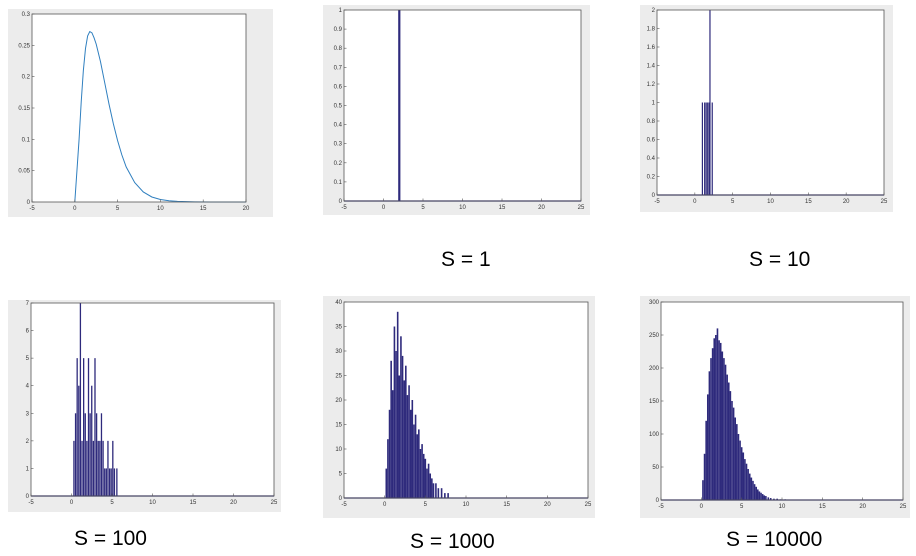 This screenshot has width=916, height=556. I want to click on y-tick-label: 4, so click(28, 387).